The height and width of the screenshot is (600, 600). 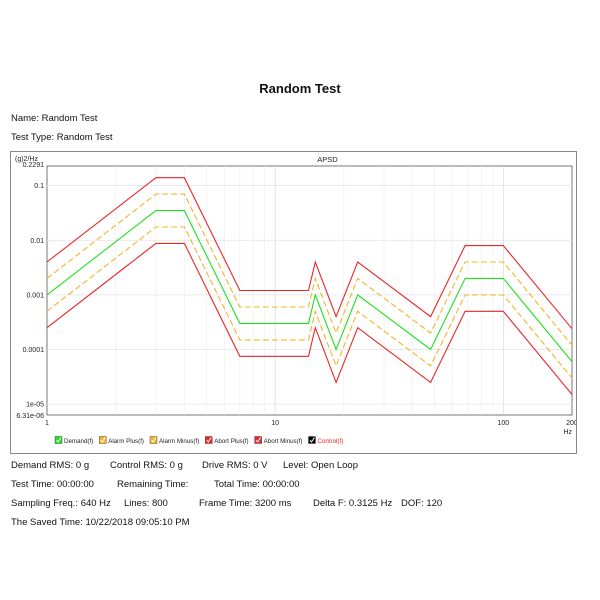 I want to click on demand-rms: Demand RMS: 0 g, so click(x=50, y=465).